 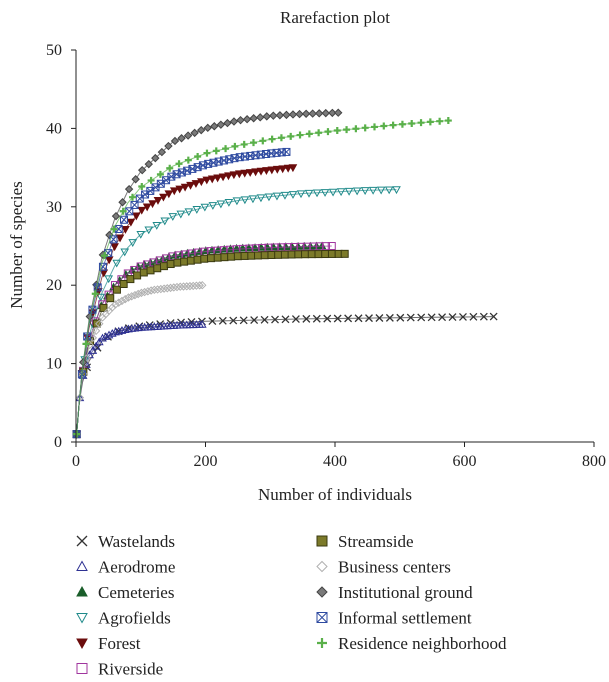 What do you see at coordinates (130, 669) in the screenshot?
I see `legend-label: Riverside` at bounding box center [130, 669].